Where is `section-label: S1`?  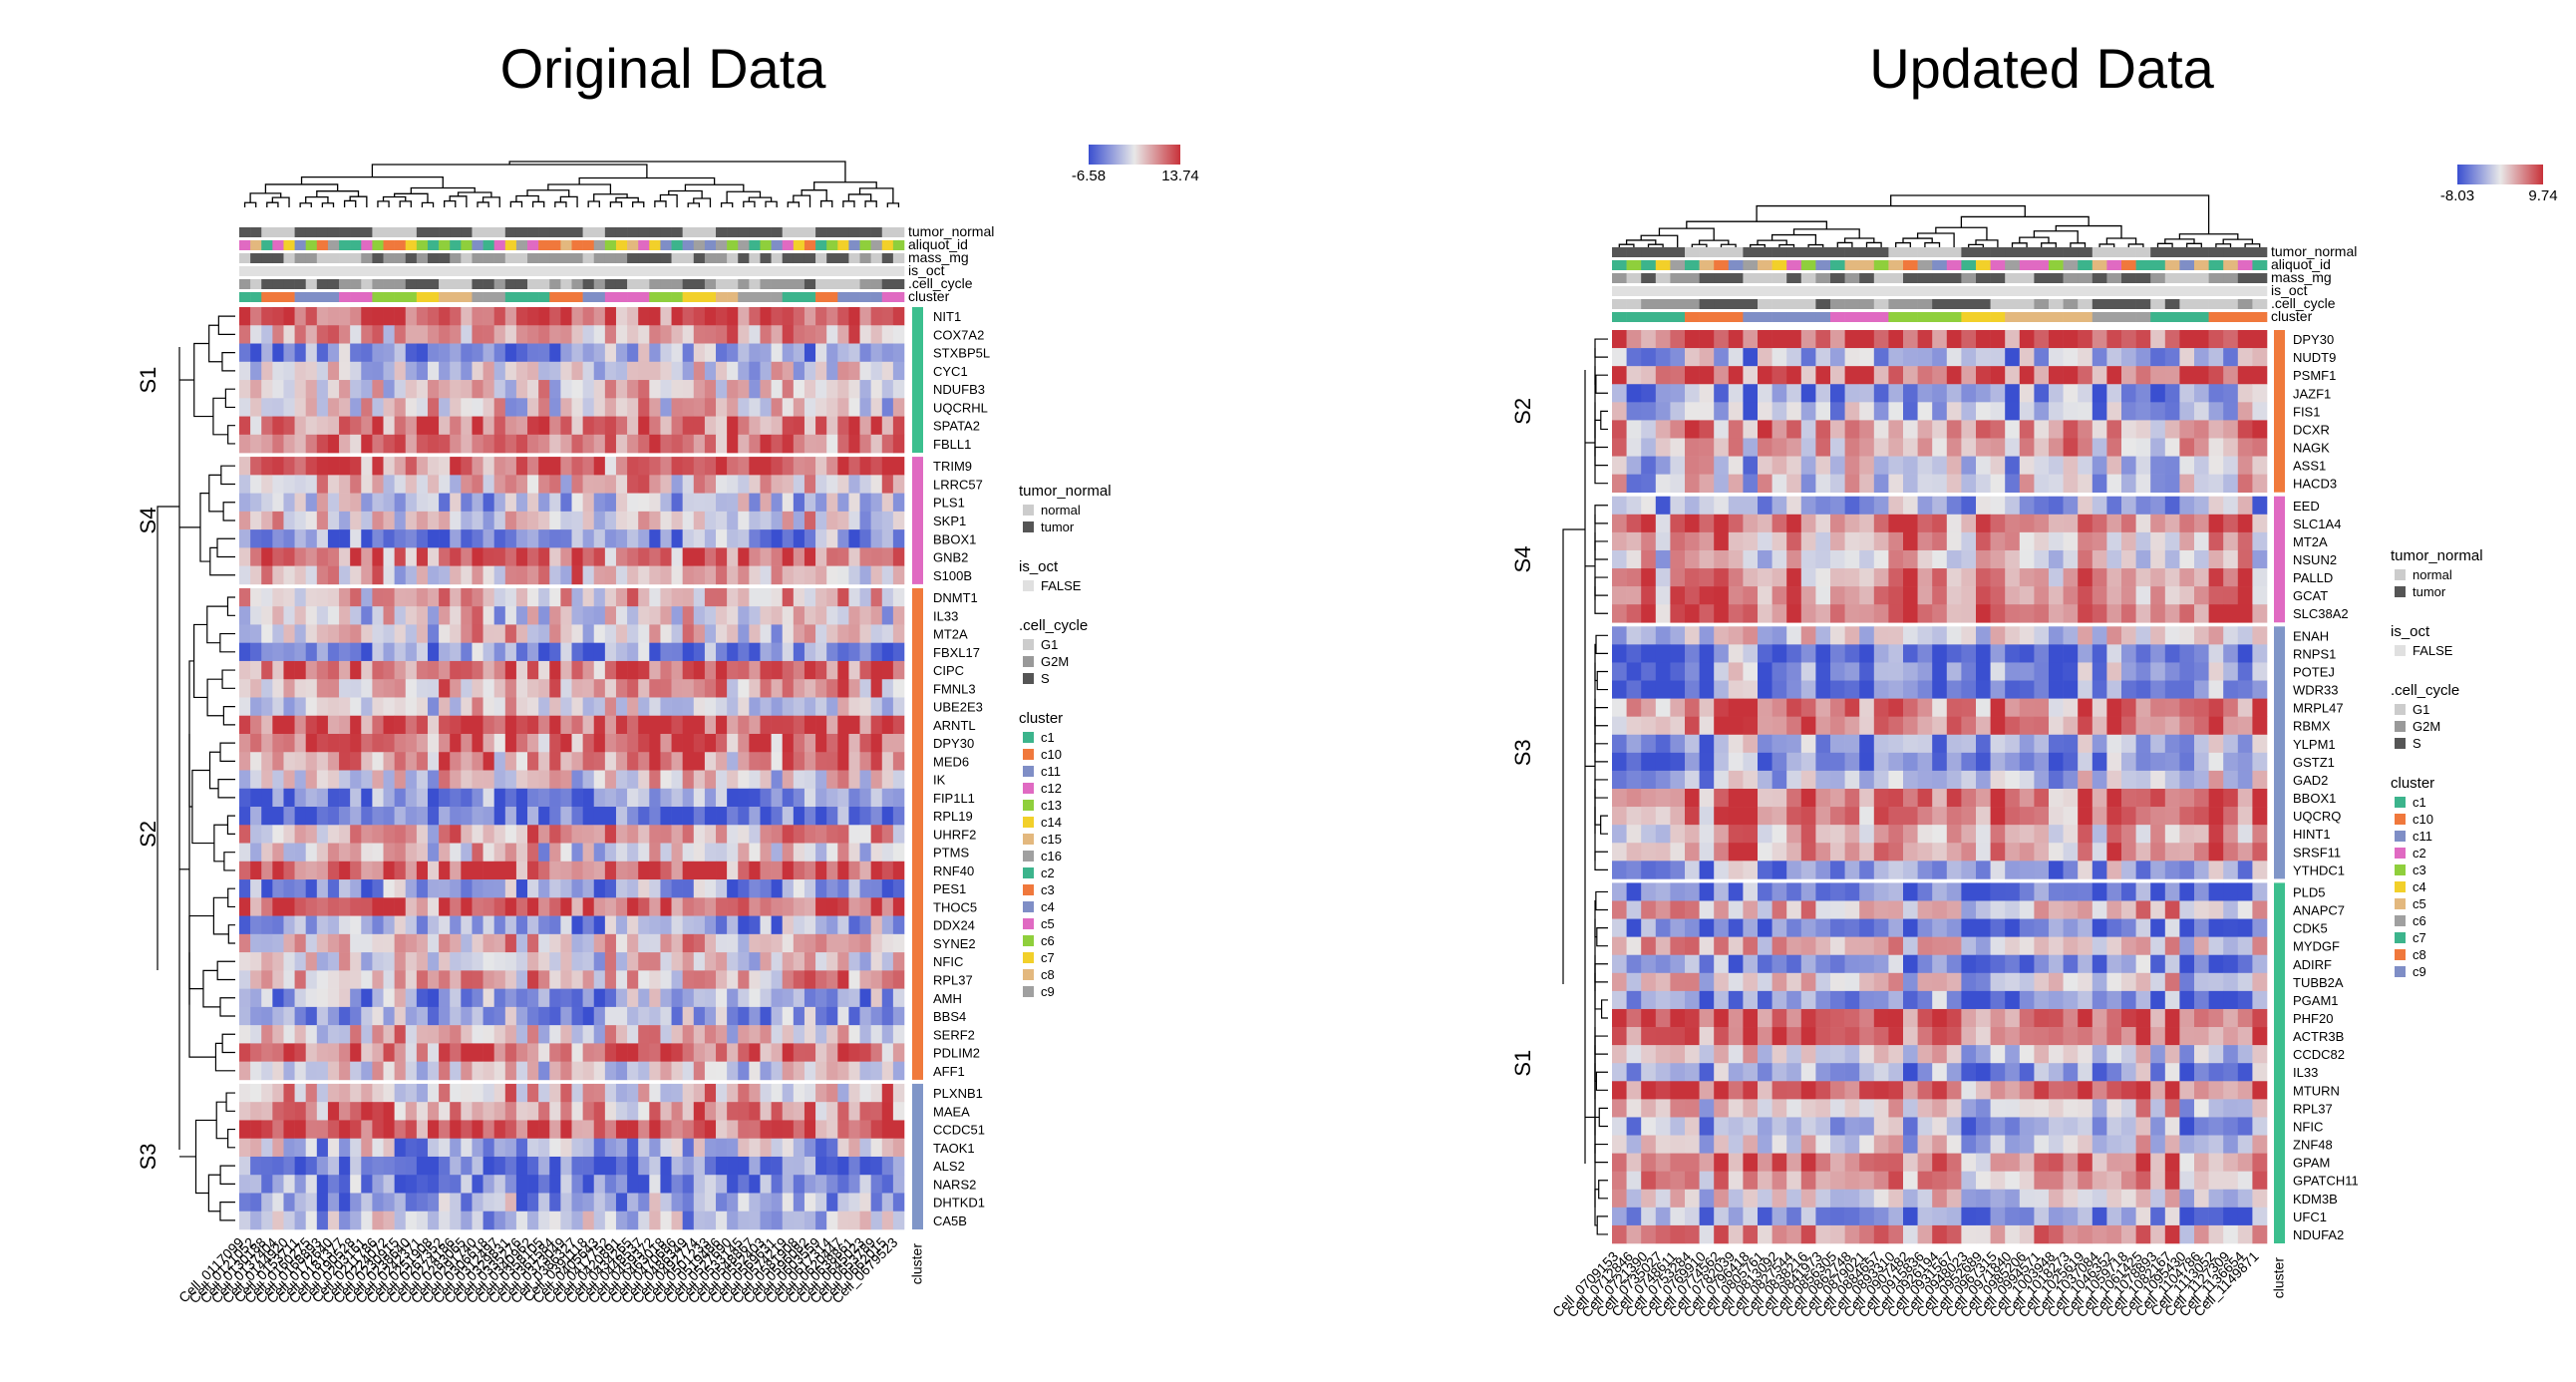 section-label: S1 is located at coordinates (148, 380).